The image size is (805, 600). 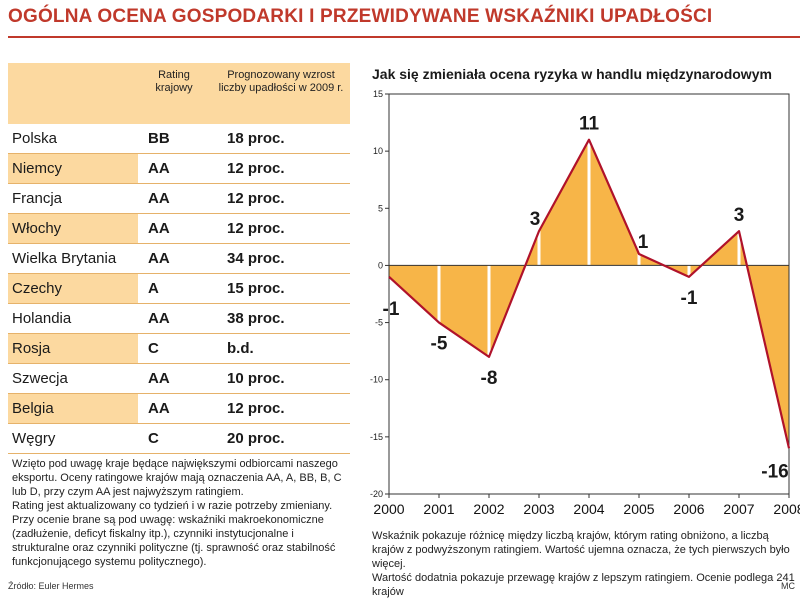 I want to click on x-tick-label: 2004, so click(x=588, y=509).